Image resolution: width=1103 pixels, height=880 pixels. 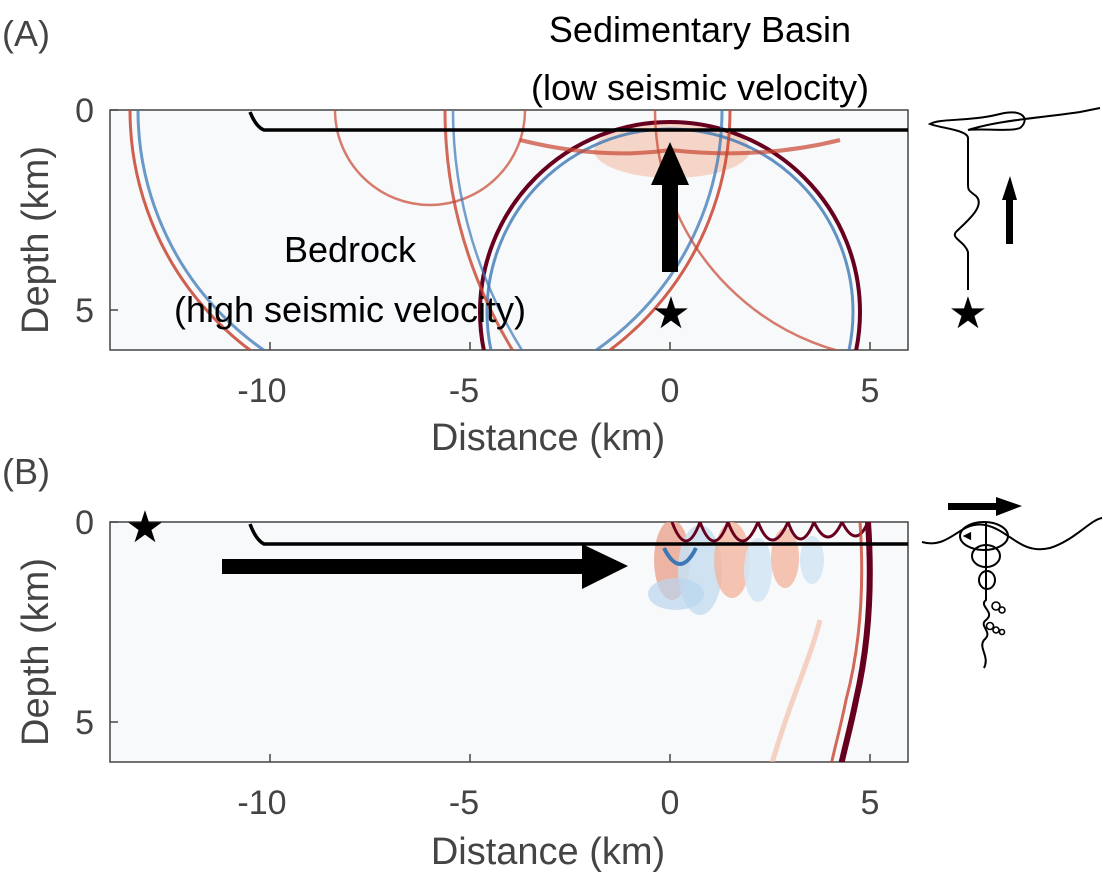 I want to click on panel-a-label: (A), so click(x=26, y=33).